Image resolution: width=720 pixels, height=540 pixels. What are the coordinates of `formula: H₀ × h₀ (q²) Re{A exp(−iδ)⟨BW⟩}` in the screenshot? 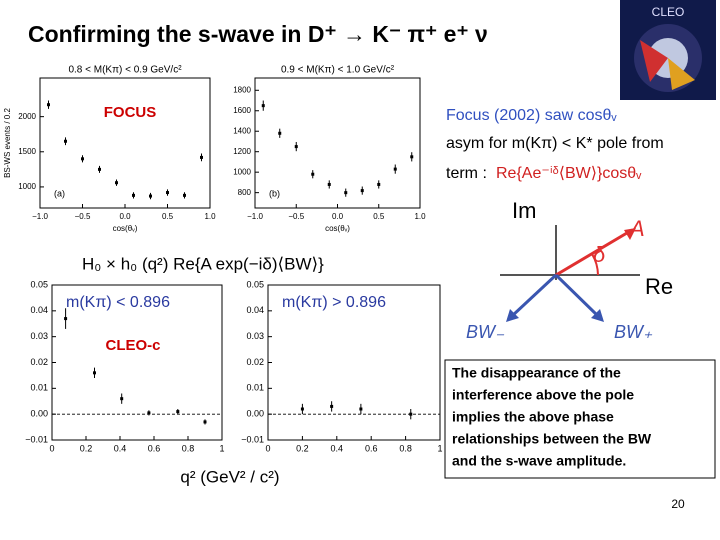 It's located at (203, 263).